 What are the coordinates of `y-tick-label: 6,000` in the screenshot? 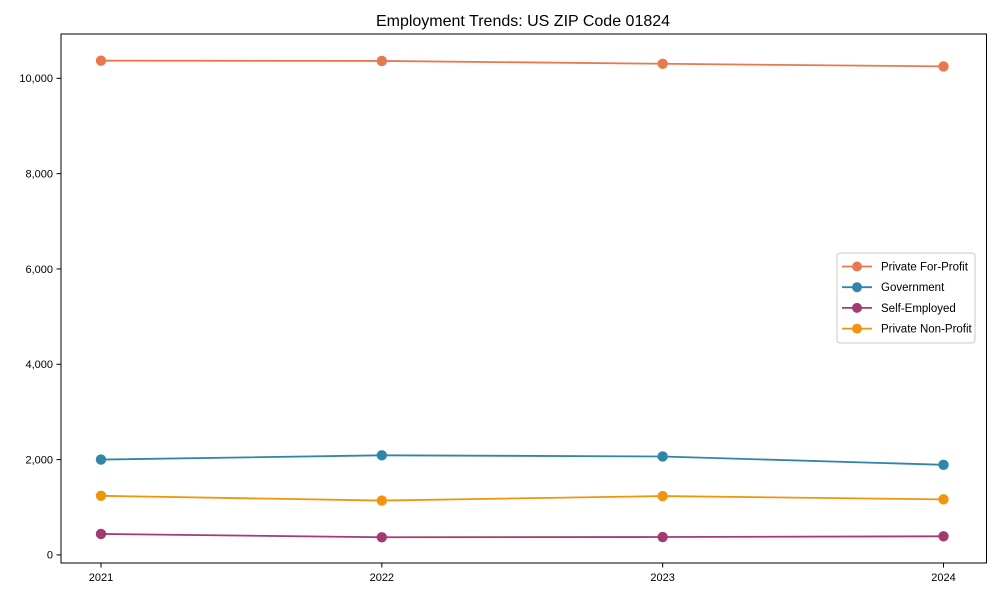 It's located at (39, 270).